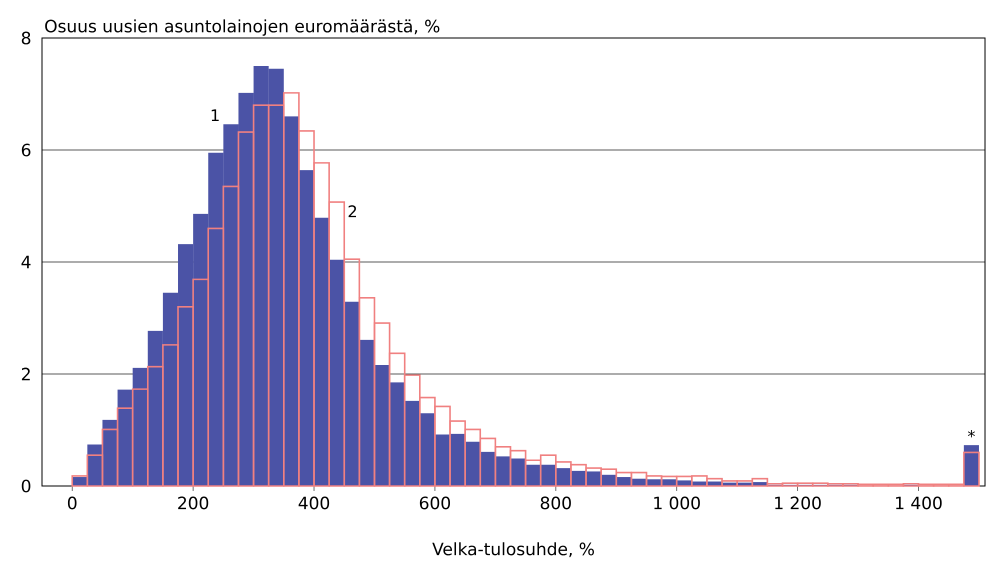  I want to click on x-tick-label: 1 000, so click(677, 503).